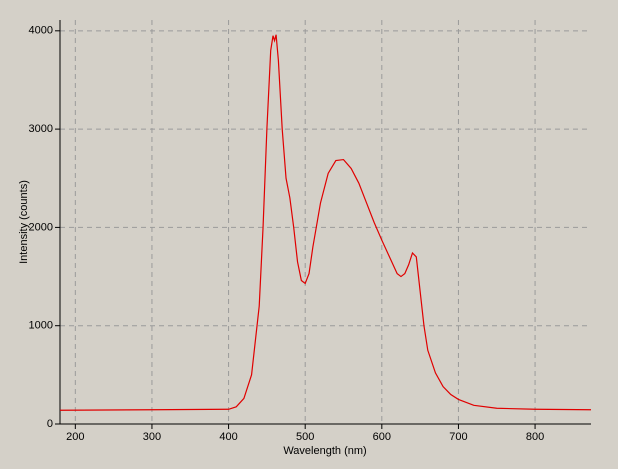 The height and width of the screenshot is (469, 618). Describe the element at coordinates (50, 424) in the screenshot. I see `y-tick-label: 0` at that location.